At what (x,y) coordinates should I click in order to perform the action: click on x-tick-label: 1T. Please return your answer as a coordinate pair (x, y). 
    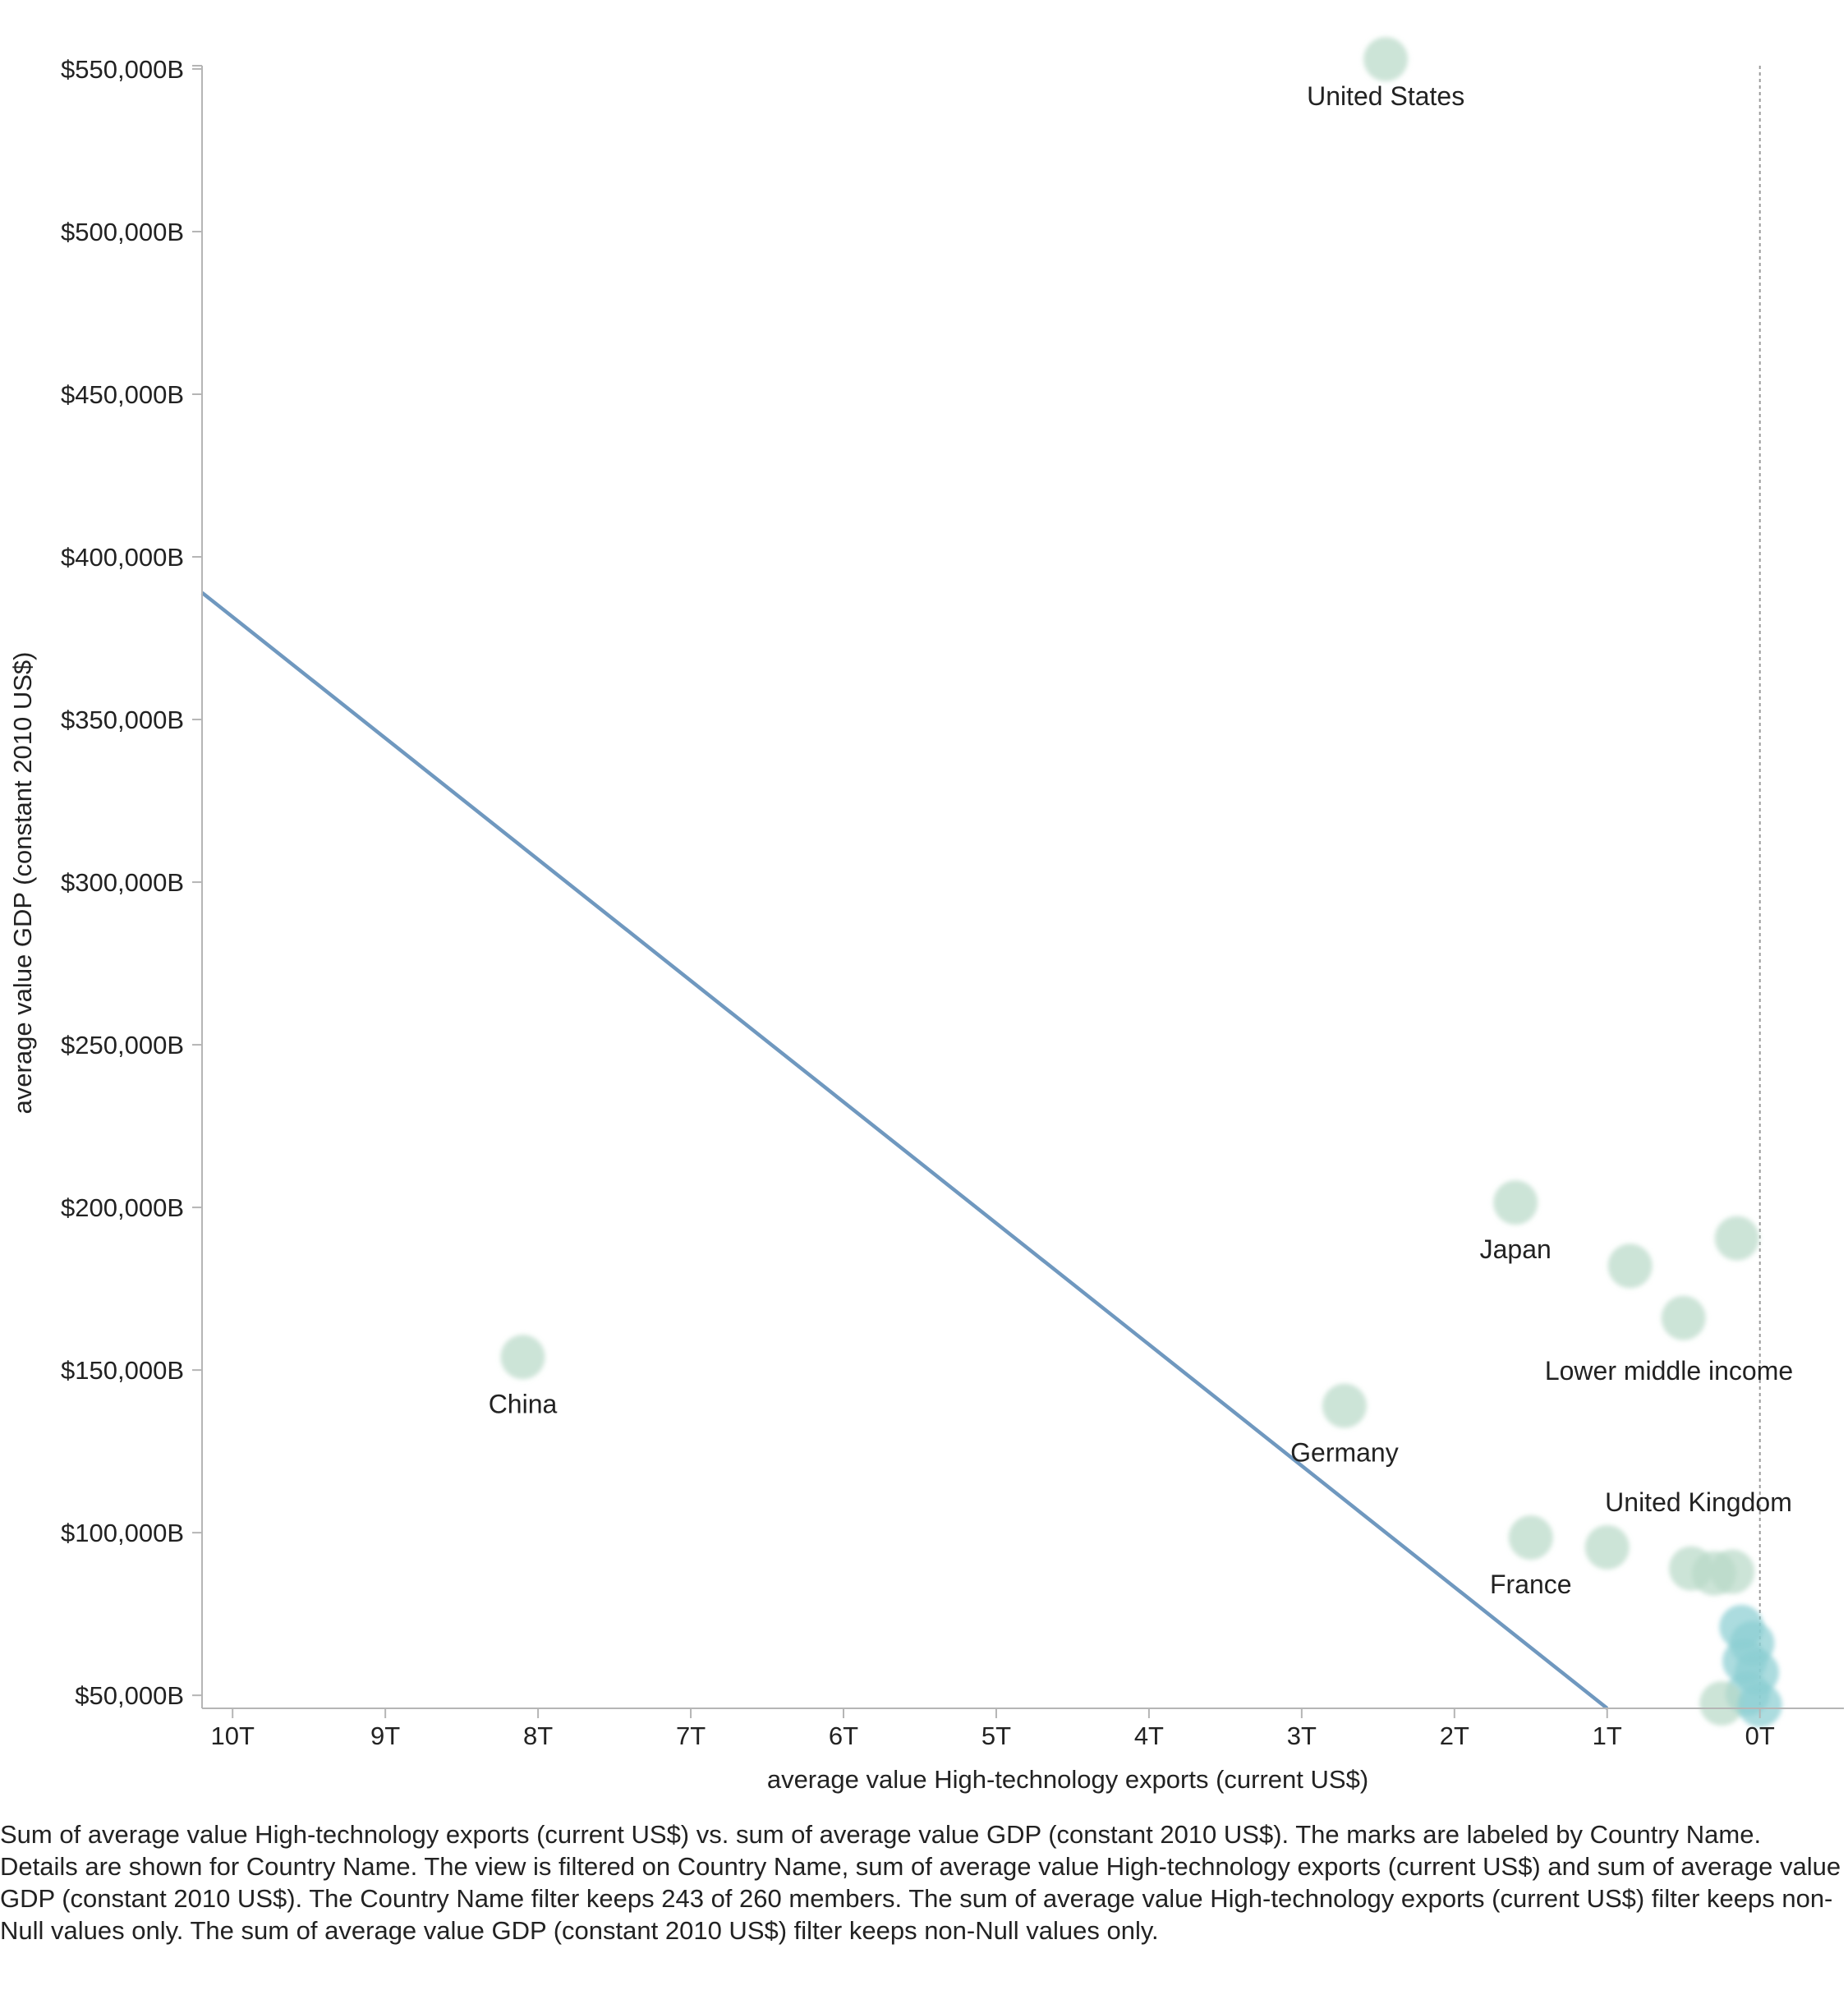
    Looking at the image, I should click on (1607, 1735).